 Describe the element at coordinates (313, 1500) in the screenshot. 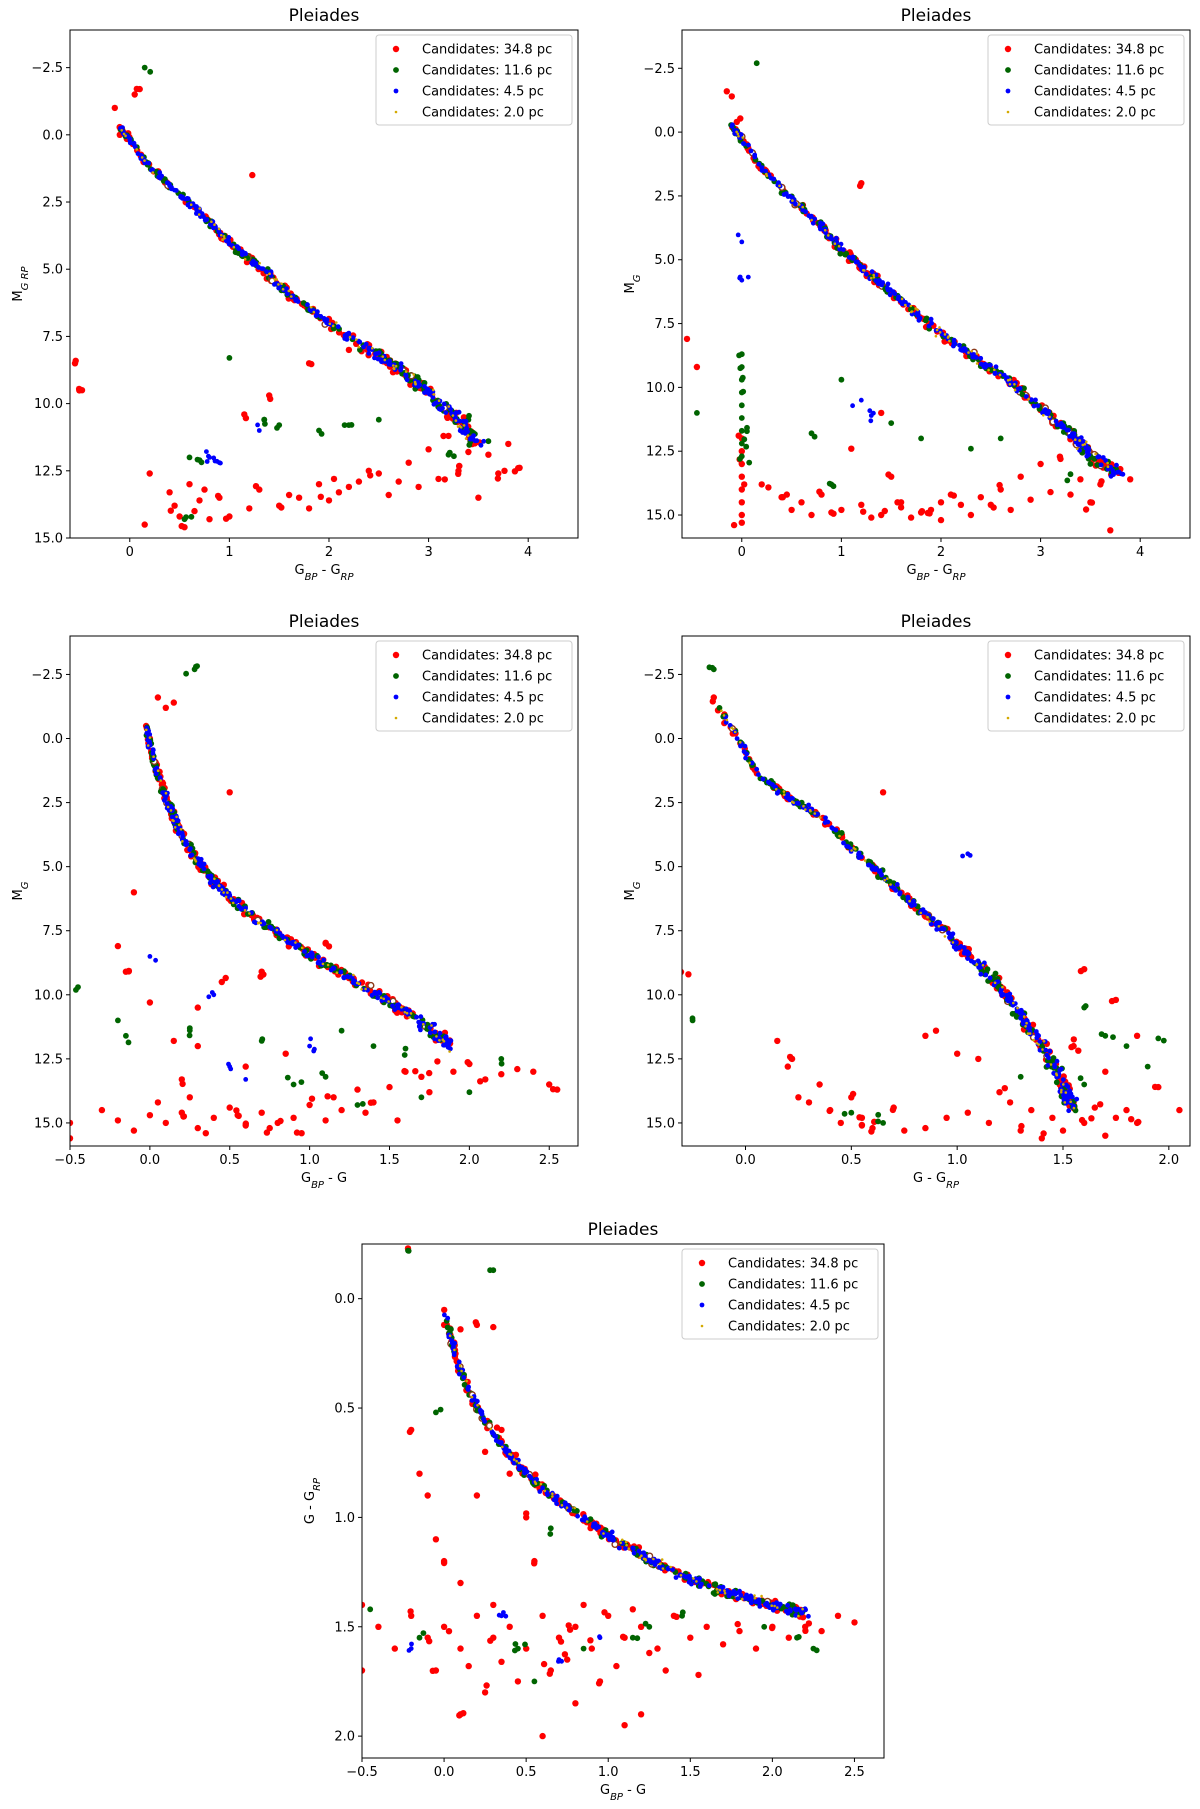

I see `y-axis-label: G - GRP` at that location.